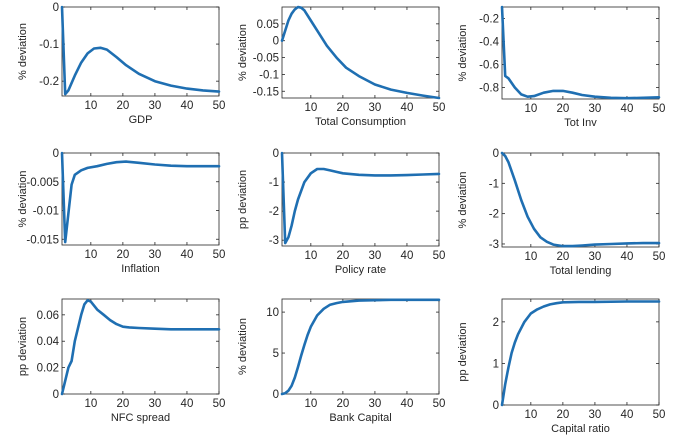 This screenshot has width=680, height=443. I want to click on panel-5: 10 20 30 40 50 -3 -2 -1 0 Policy rate pp deviation, so click(341, 212).